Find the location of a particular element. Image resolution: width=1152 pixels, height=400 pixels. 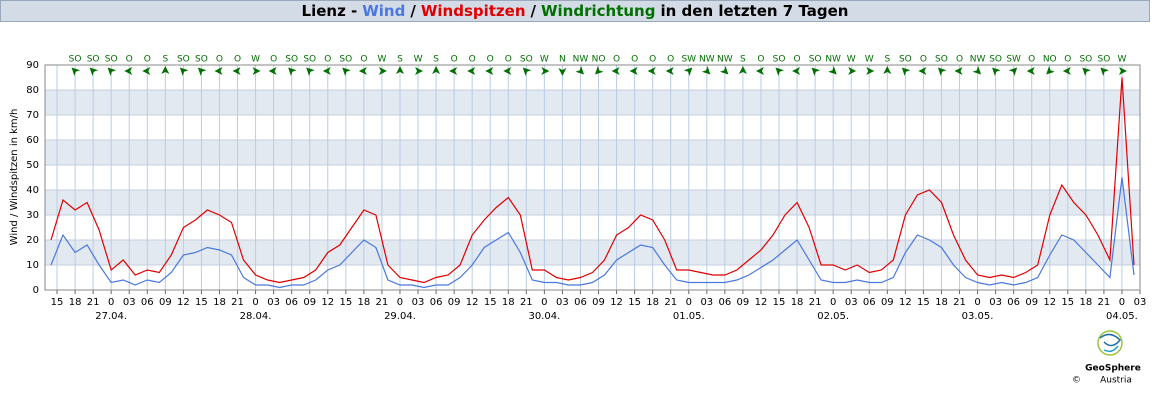

date-label: 28.04. is located at coordinates (256, 316).